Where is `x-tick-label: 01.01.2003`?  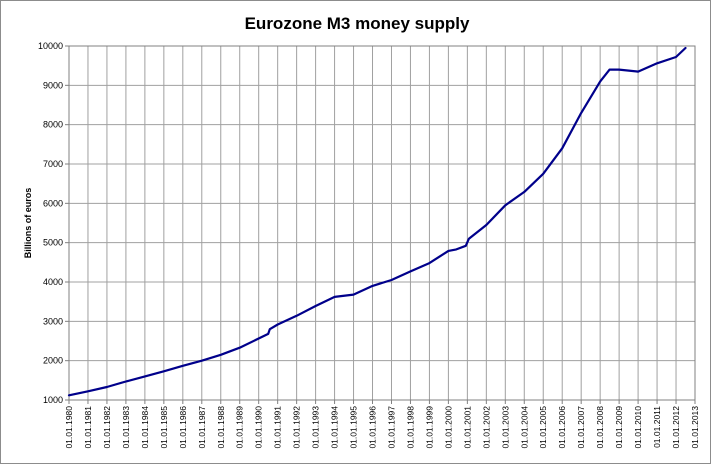 x-tick-label: 01.01.2003 is located at coordinates (505, 427).